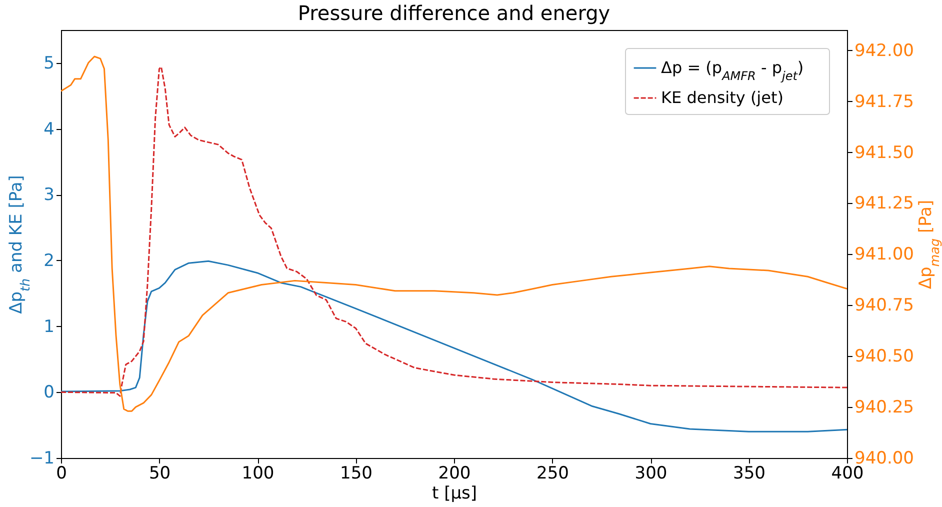 This screenshot has width=942, height=507. Describe the element at coordinates (455, 494) in the screenshot. I see `x-axis-title: t [μs]` at that location.